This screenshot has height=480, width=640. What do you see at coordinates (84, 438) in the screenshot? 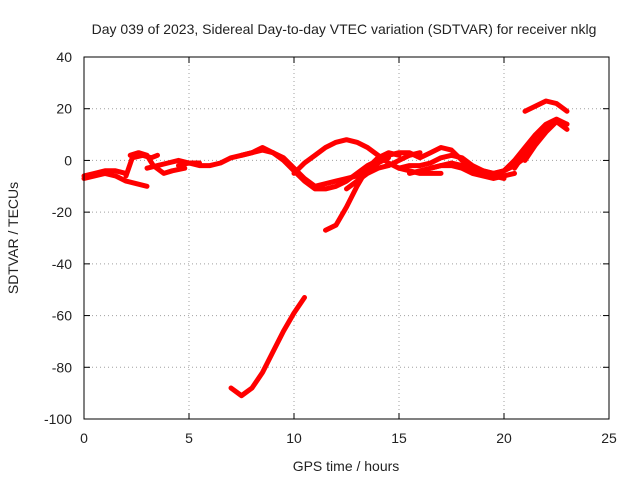
I see `x-tick-label: 0` at bounding box center [84, 438].